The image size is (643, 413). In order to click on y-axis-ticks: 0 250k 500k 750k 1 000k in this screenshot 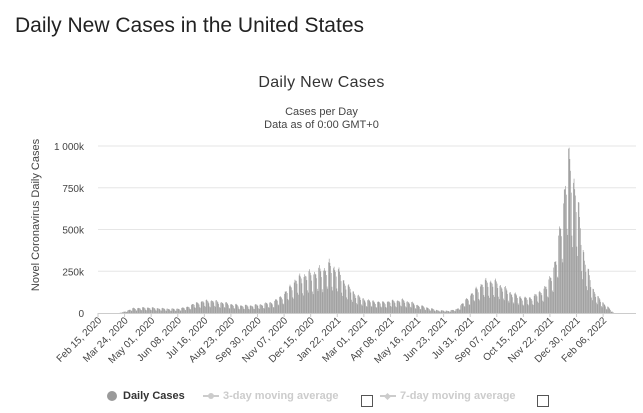, I will do `click(69, 231)`.